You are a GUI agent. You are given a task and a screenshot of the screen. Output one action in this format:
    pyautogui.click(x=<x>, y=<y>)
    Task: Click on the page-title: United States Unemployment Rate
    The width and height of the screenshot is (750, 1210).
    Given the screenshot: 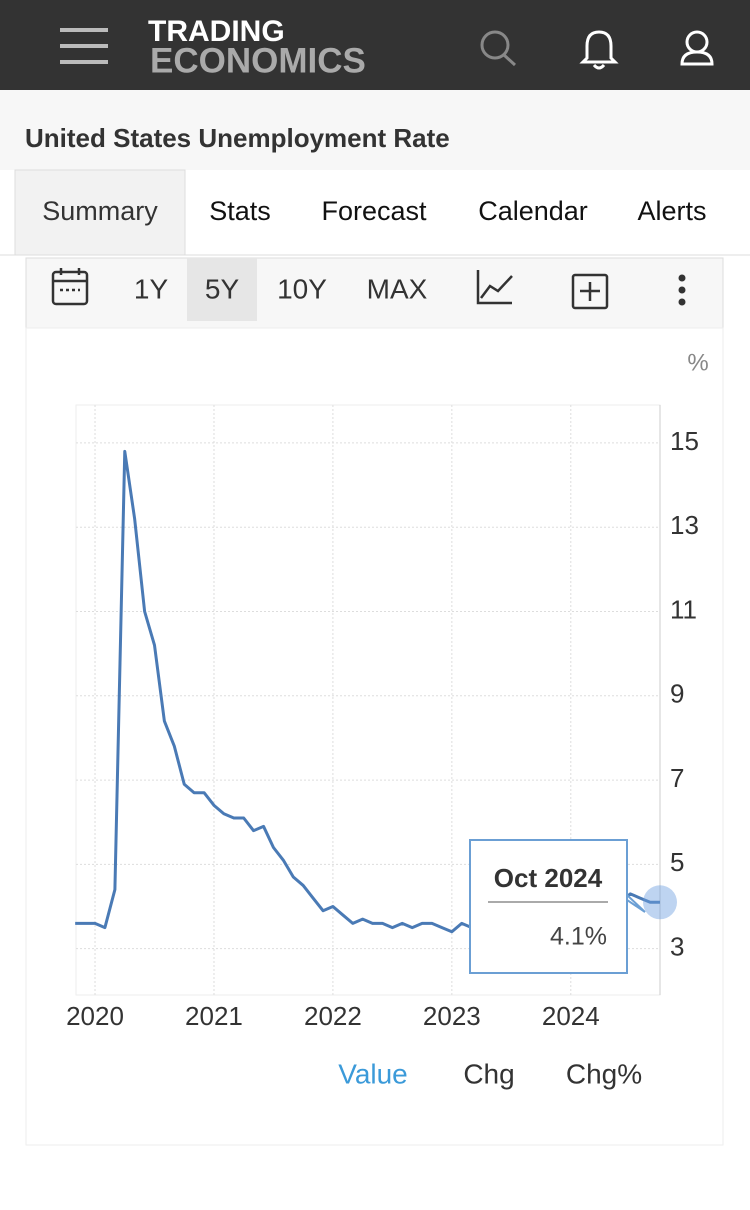 What is the action you would take?
    pyautogui.click(x=237, y=138)
    